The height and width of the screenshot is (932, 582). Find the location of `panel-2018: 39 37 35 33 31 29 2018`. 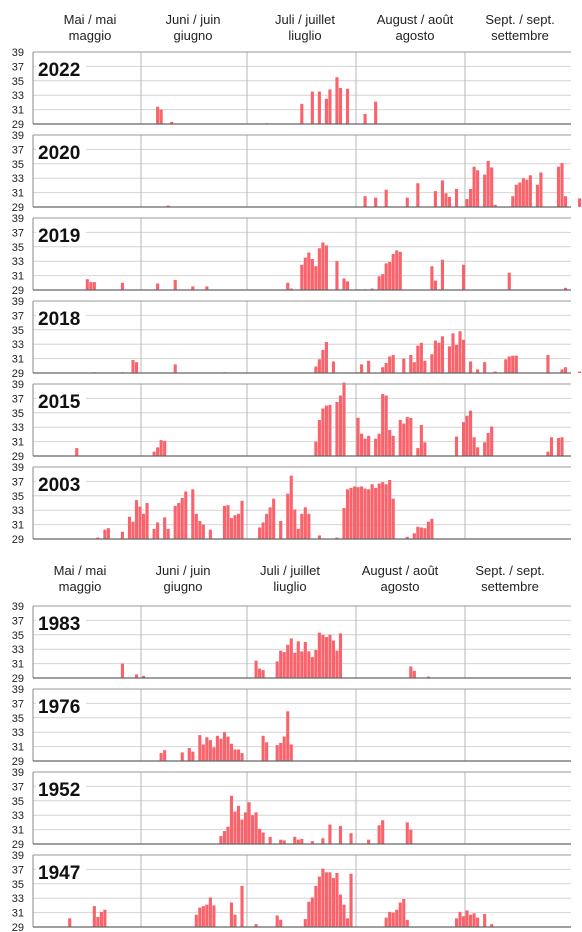

panel-2018: 39 37 35 33 31 29 2018 is located at coordinates (297, 338).